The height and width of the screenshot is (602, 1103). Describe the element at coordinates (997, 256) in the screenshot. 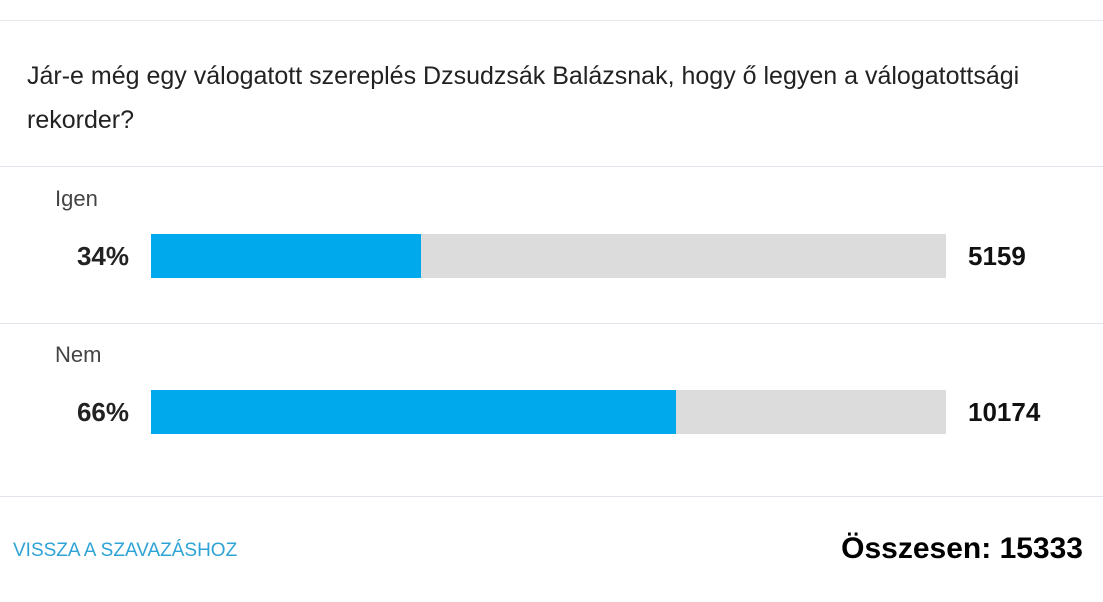

I see `option-votes: 5159` at that location.